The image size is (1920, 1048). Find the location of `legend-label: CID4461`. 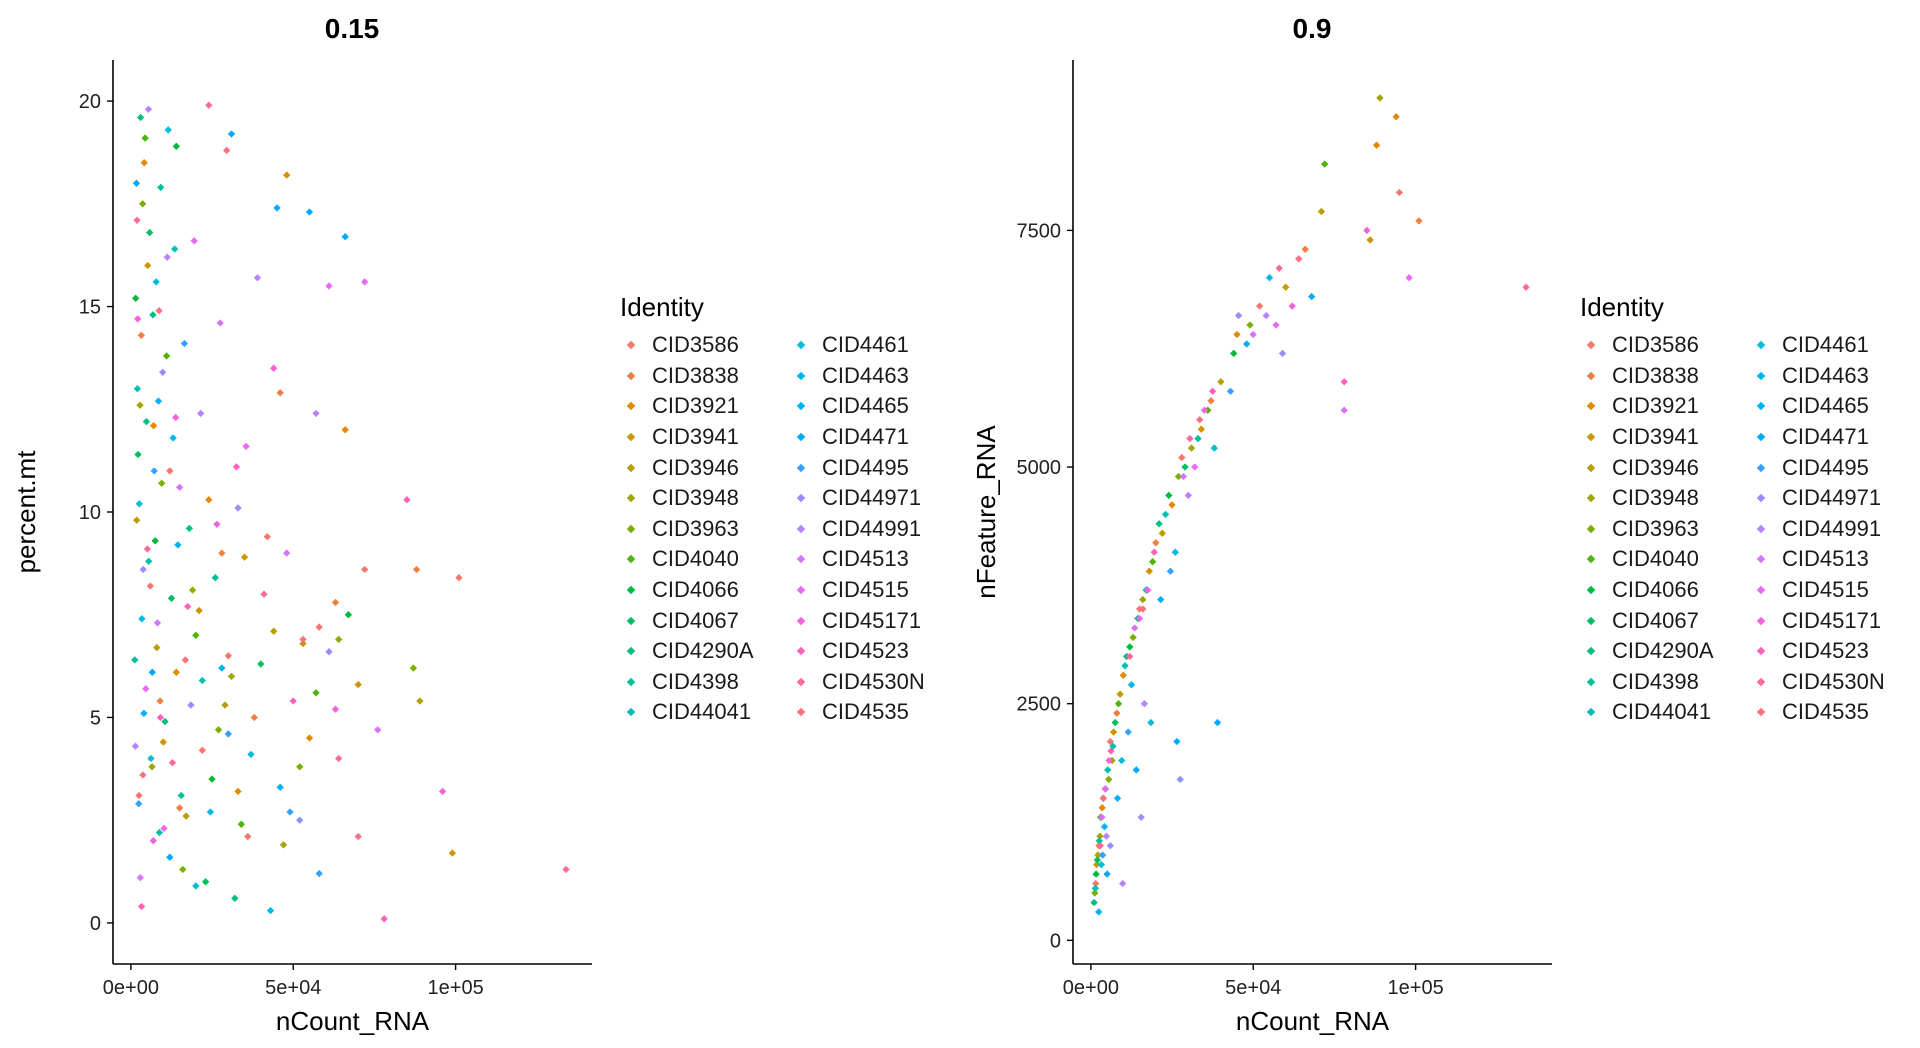

legend-label: CID4461 is located at coordinates (865, 345).